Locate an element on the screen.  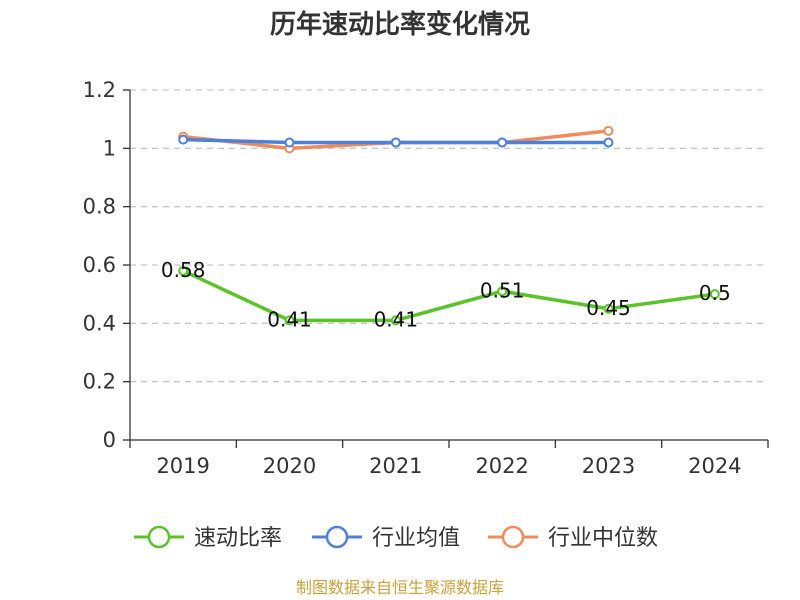
legend-item: 行业均值 is located at coordinates (386, 538).